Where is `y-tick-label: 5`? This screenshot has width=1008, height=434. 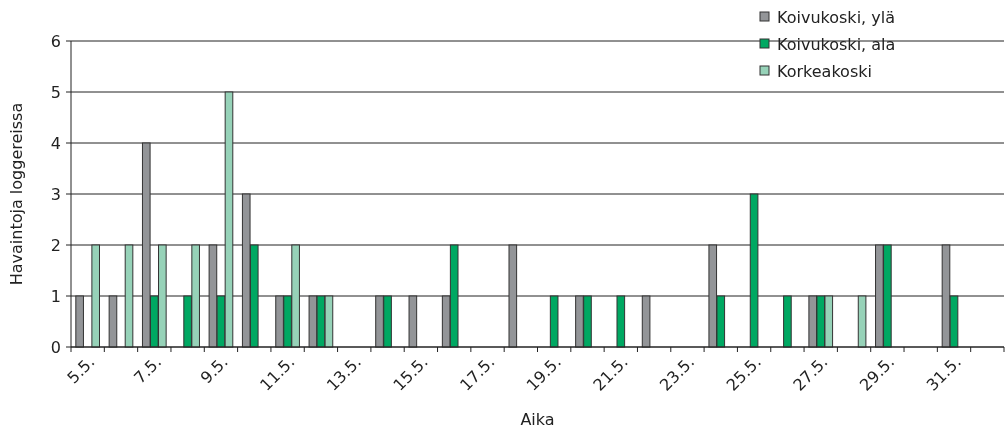
y-tick-label: 5 is located at coordinates (55, 92).